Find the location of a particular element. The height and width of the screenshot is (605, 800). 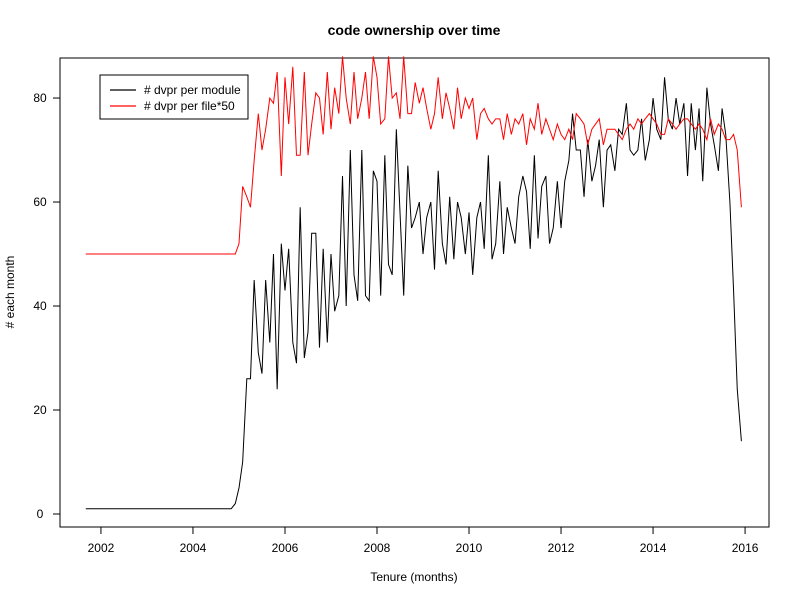

y-tick-label: 80 is located at coordinates (40, 98).